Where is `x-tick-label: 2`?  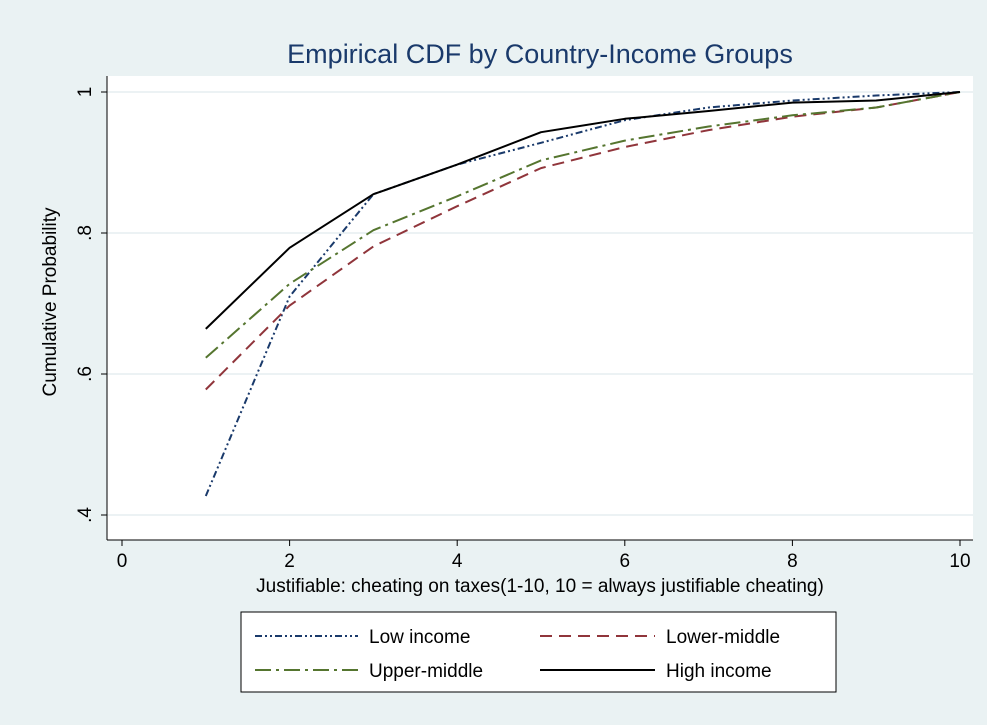 x-tick-label: 2 is located at coordinates (289, 561).